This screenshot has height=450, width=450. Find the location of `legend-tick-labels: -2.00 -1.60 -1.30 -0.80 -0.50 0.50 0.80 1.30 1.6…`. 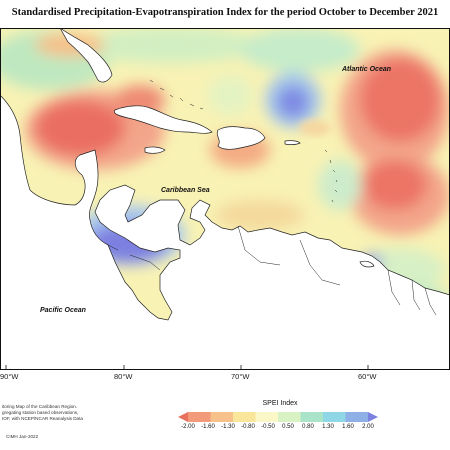

legend-tick-labels: -2.00 -1.60 -1.30 -0.80 -0.50 0.50 0.80 1.30 1.6… is located at coordinates (278, 429).